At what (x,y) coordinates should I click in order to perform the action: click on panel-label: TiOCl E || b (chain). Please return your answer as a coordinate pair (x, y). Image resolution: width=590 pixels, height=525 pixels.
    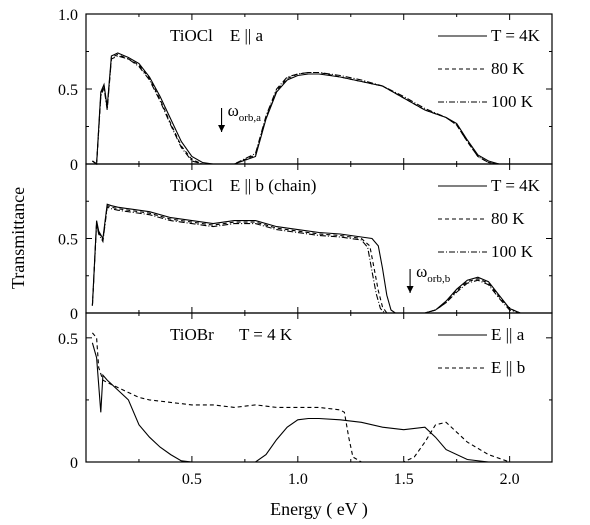
    Looking at the image, I should click on (243, 185).